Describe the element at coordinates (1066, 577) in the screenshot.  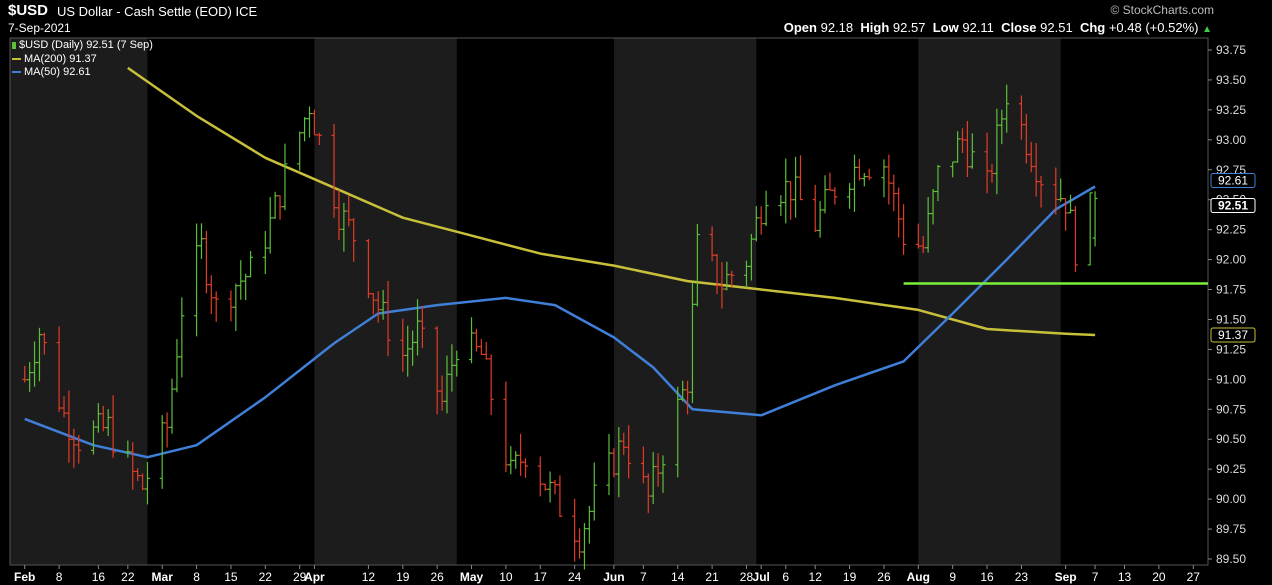
I see `x-tick-label: Sep` at that location.